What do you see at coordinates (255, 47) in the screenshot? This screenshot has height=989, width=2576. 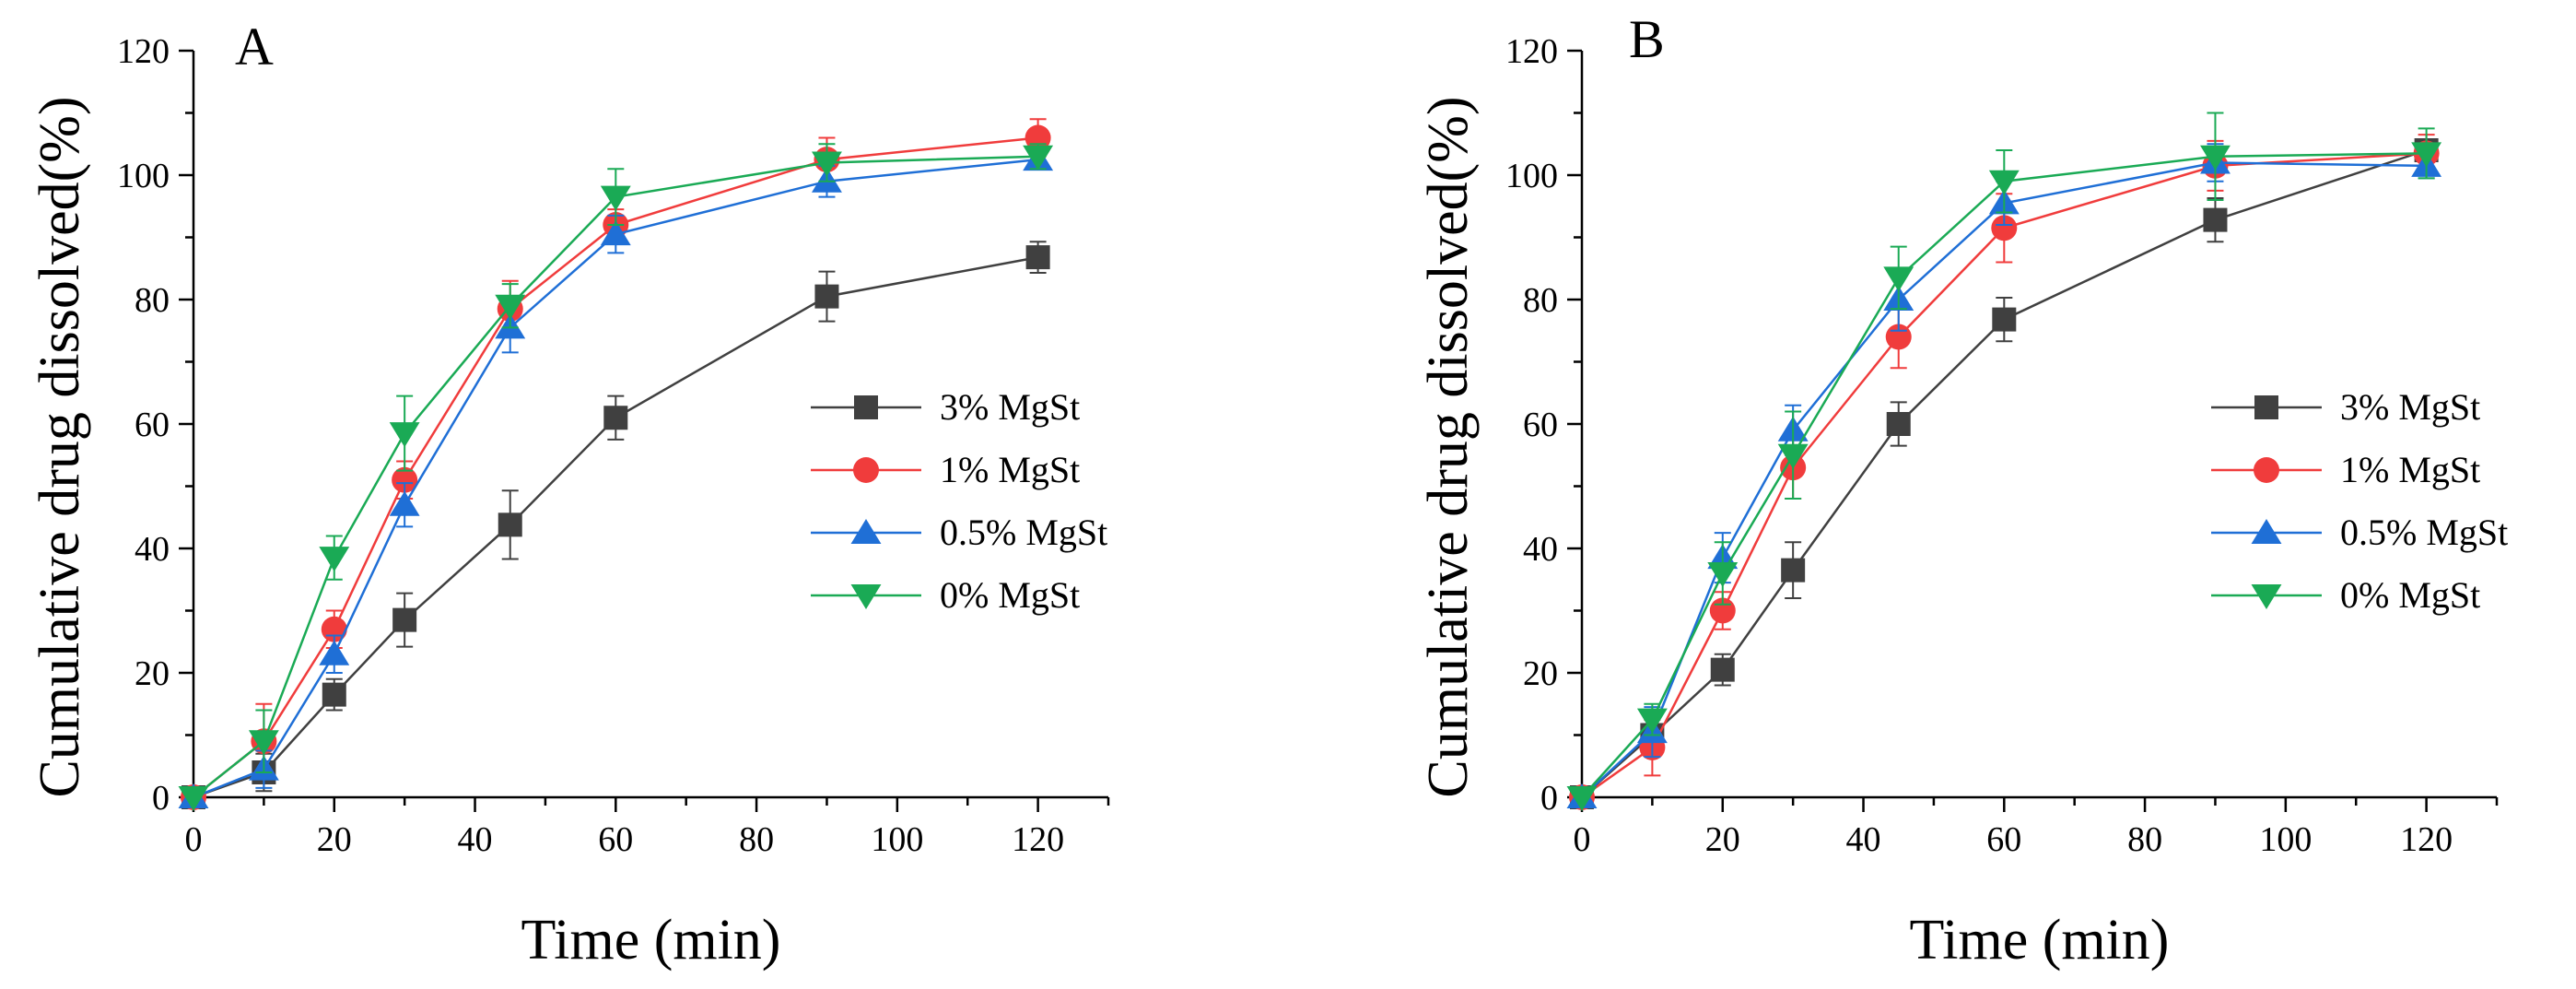 I see `panel-label: A` at bounding box center [255, 47].